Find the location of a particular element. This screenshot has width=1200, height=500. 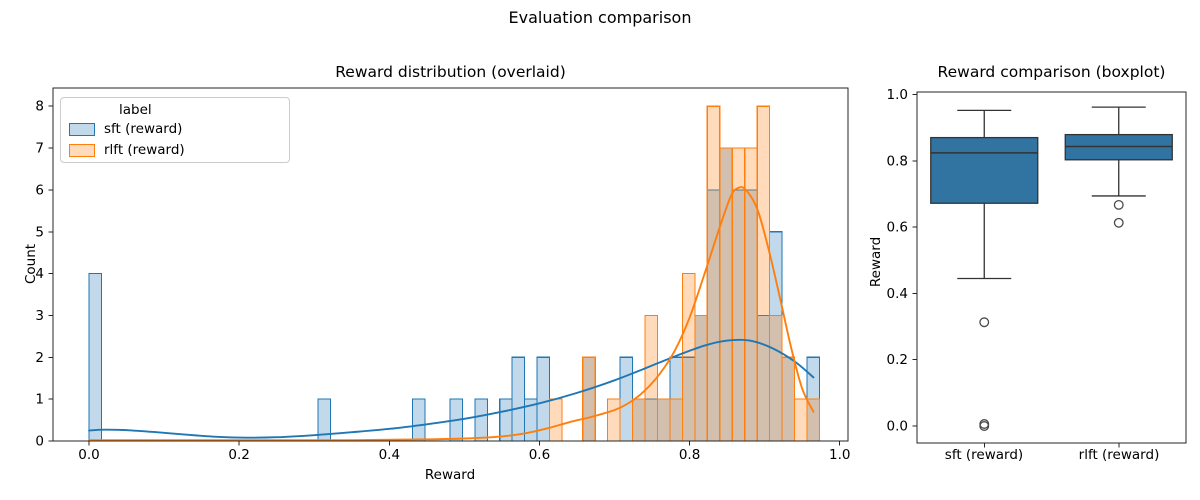

x-tick-label: 0.2 is located at coordinates (238, 455).